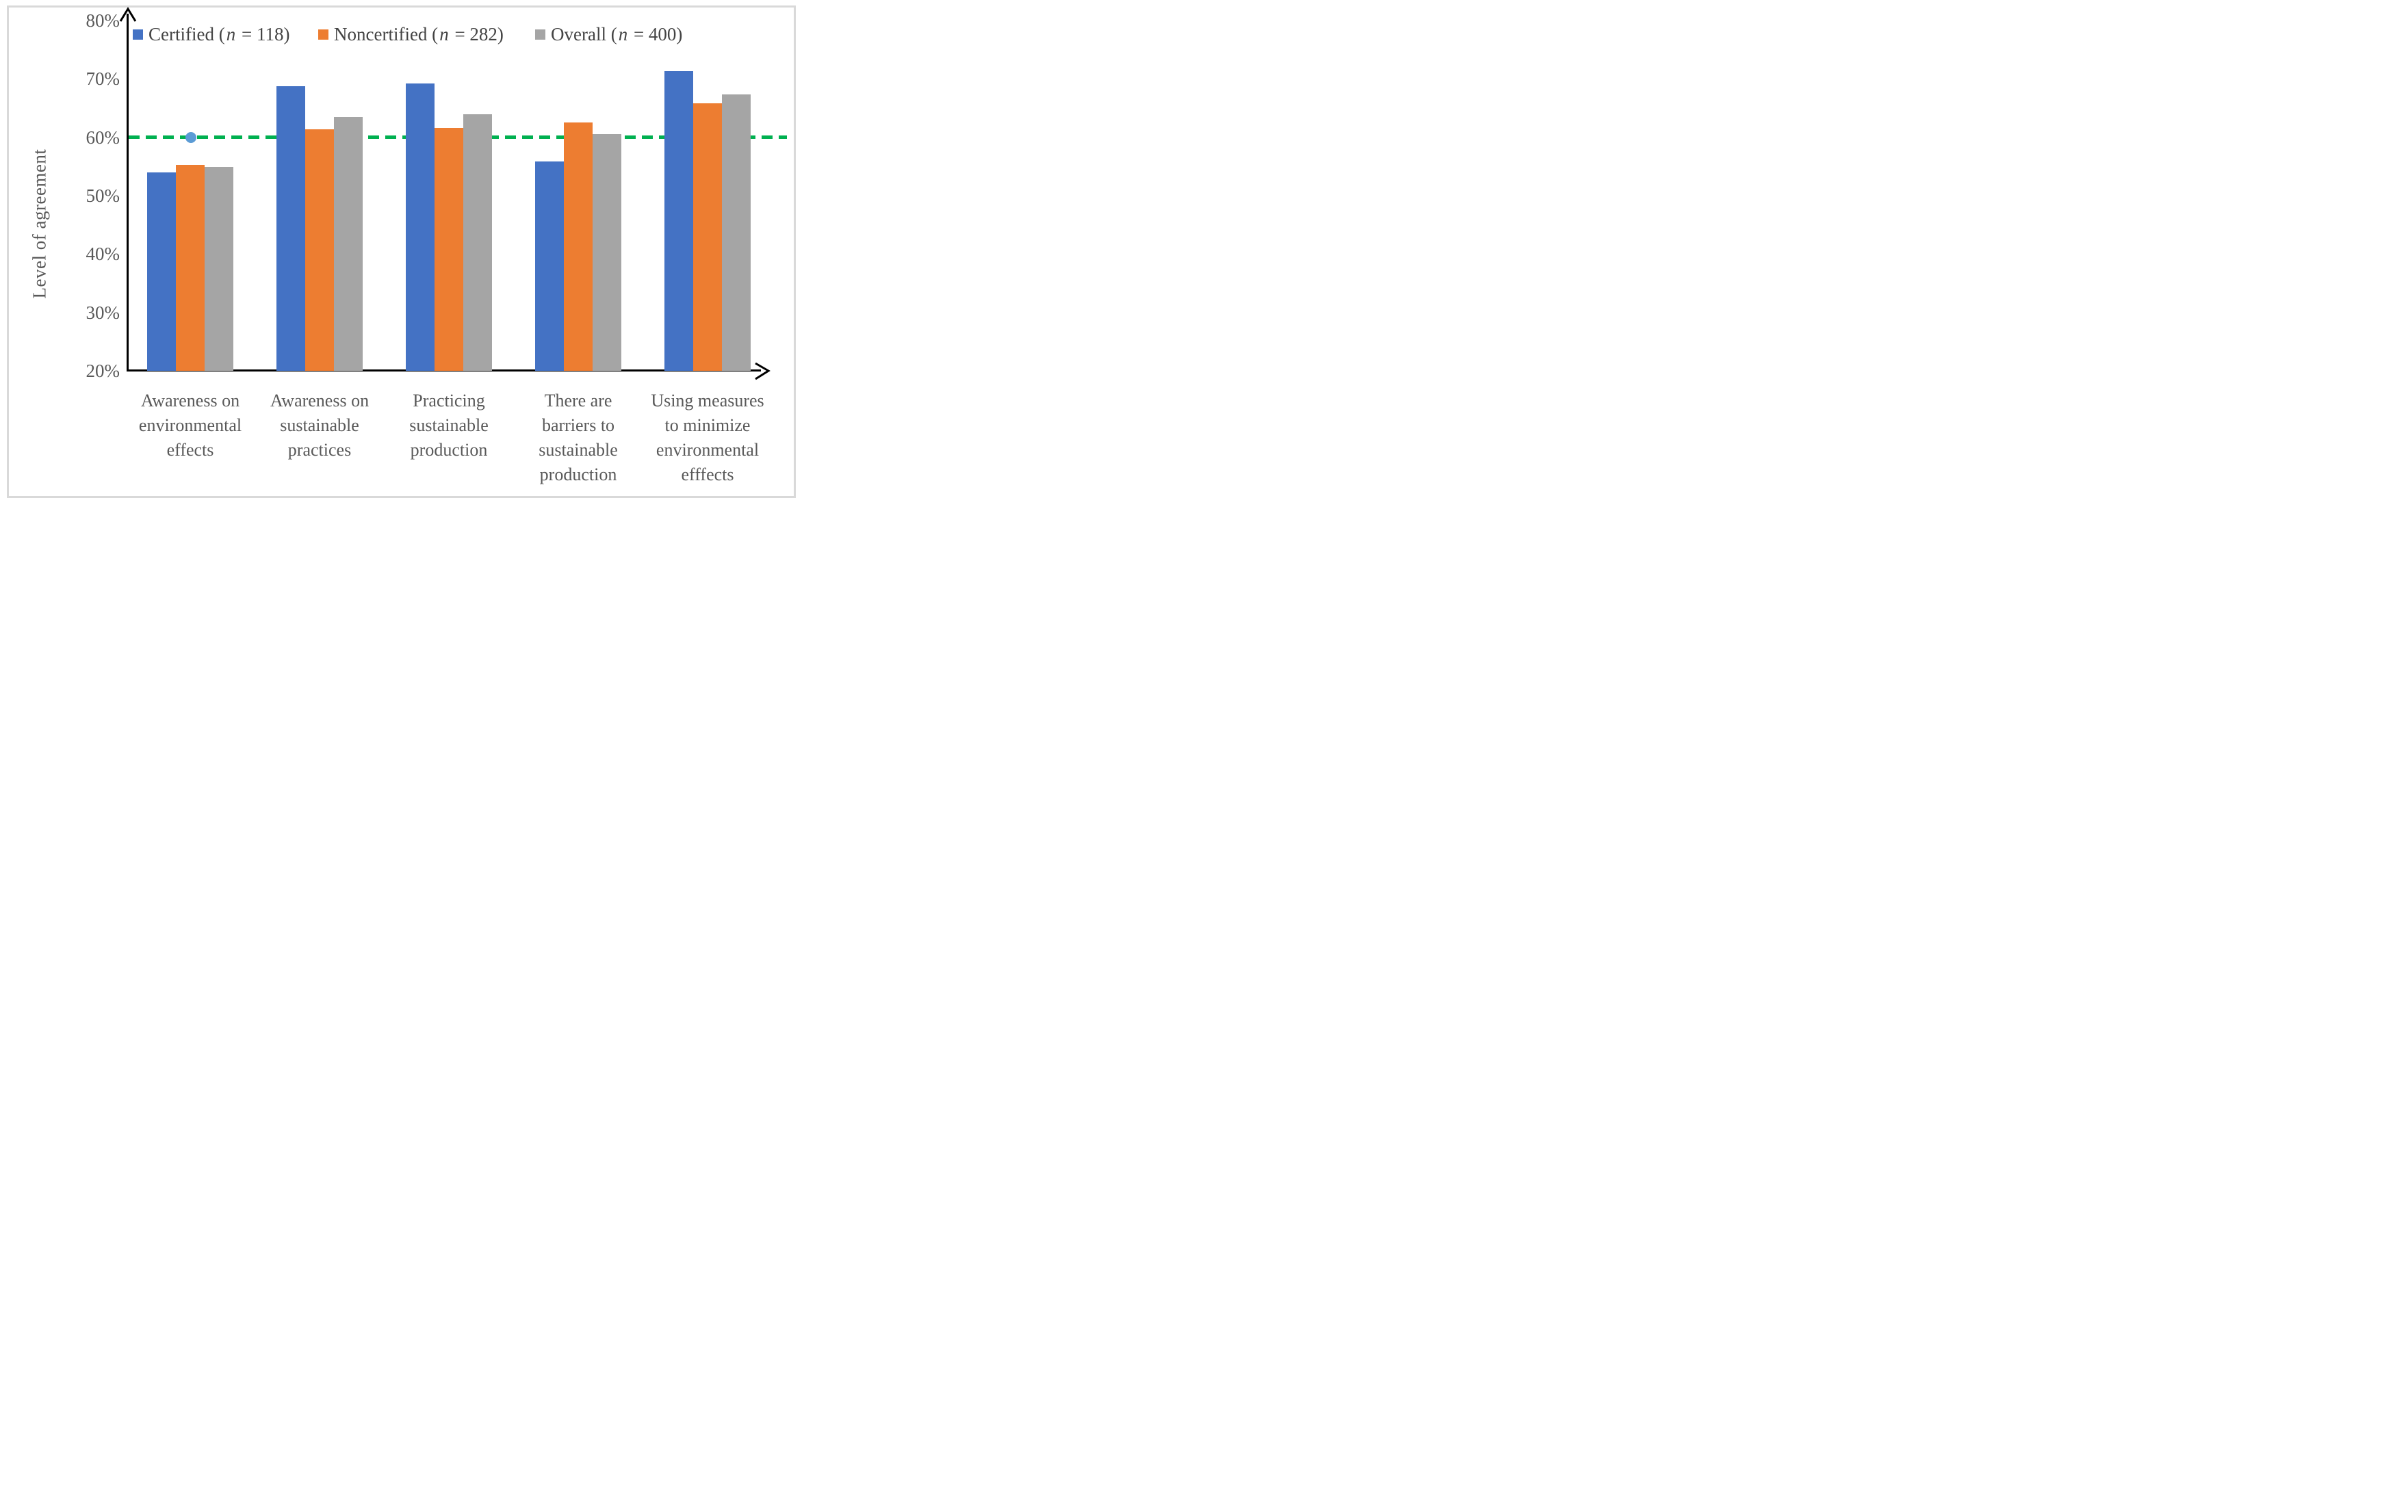 This screenshot has height=1512, width=2408. What do you see at coordinates (219, 33) in the screenshot?
I see `legend-label: Certified (n = 118)` at bounding box center [219, 33].